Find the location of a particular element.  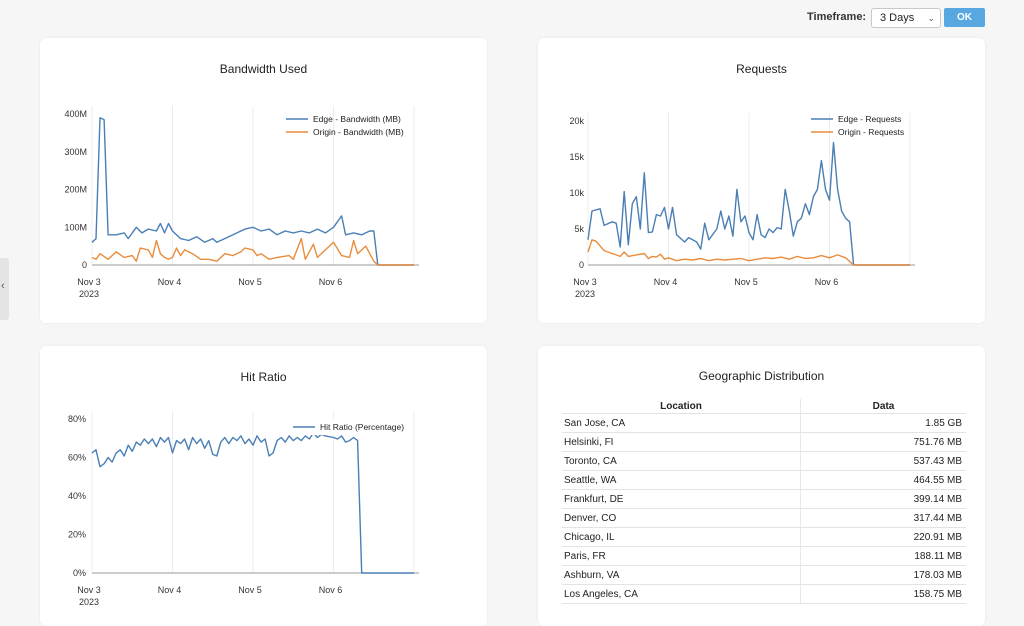

table-row: Chicago, IL 220.91 MB is located at coordinates (764, 537).